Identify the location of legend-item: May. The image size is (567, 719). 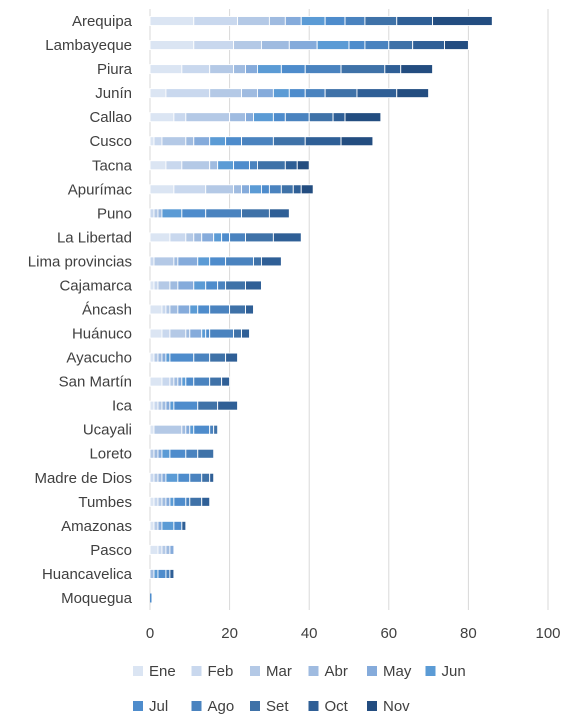
(389, 671).